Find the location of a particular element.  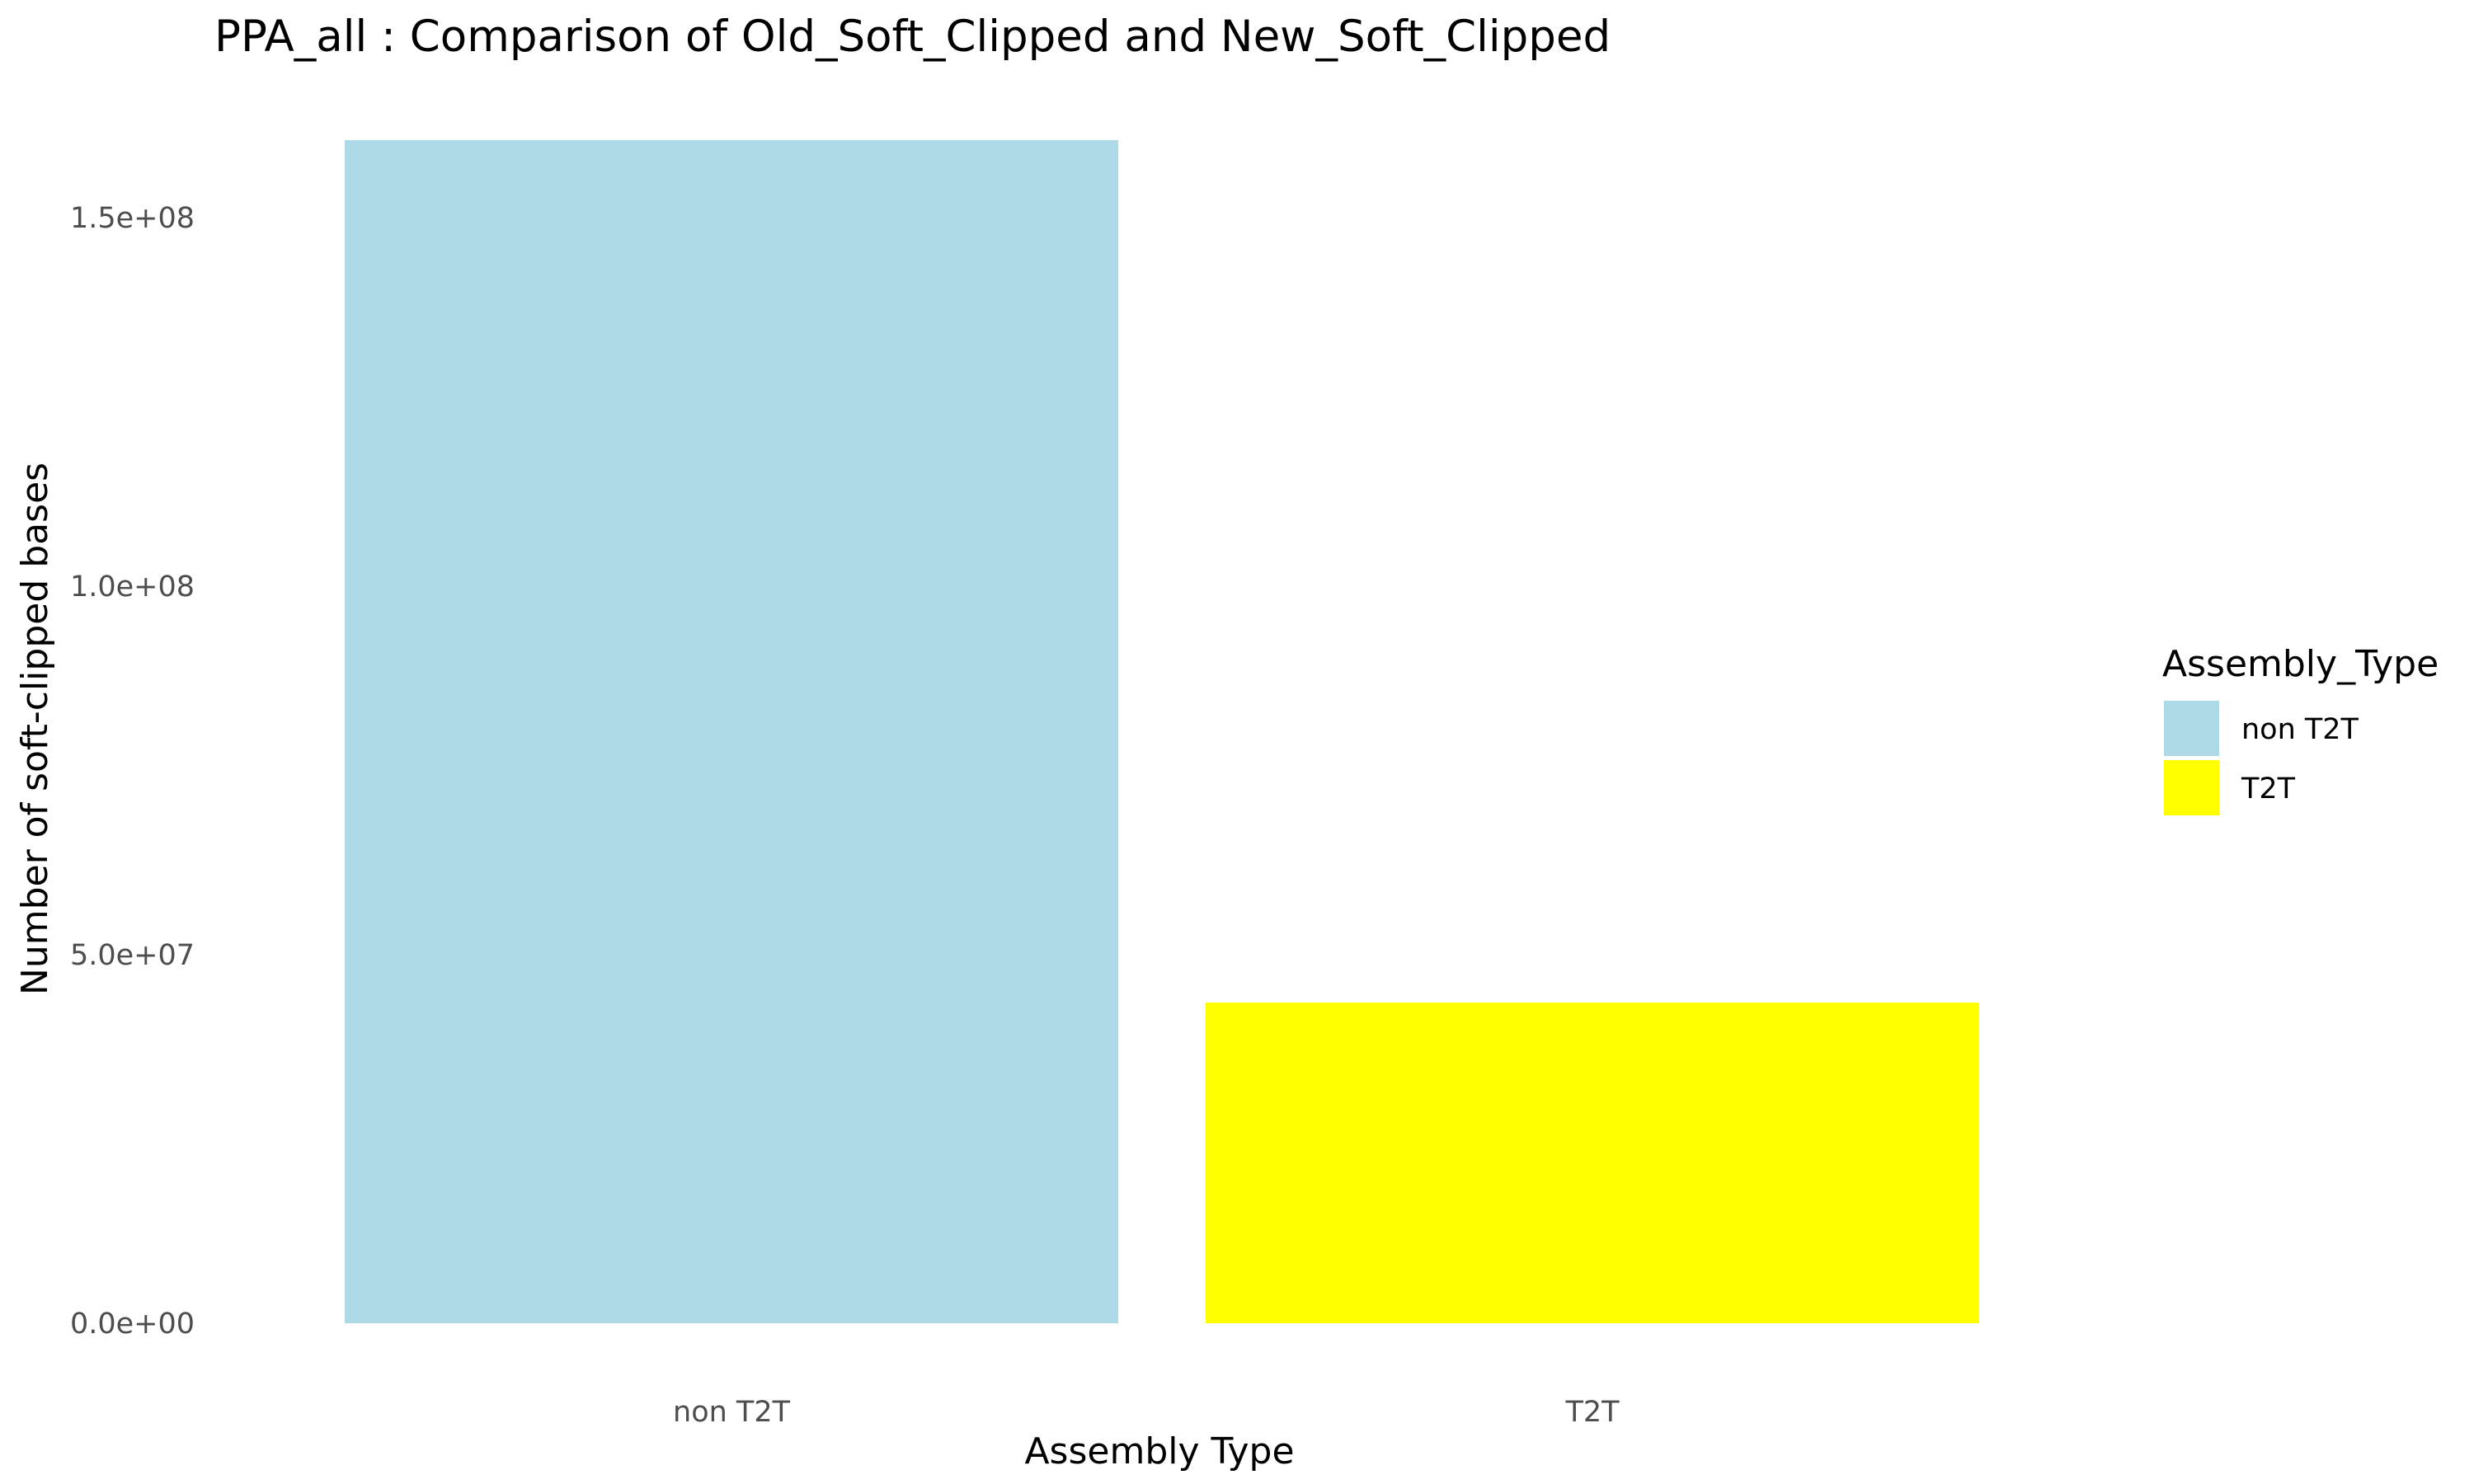

x-tick-label: non T2T is located at coordinates (732, 1412).